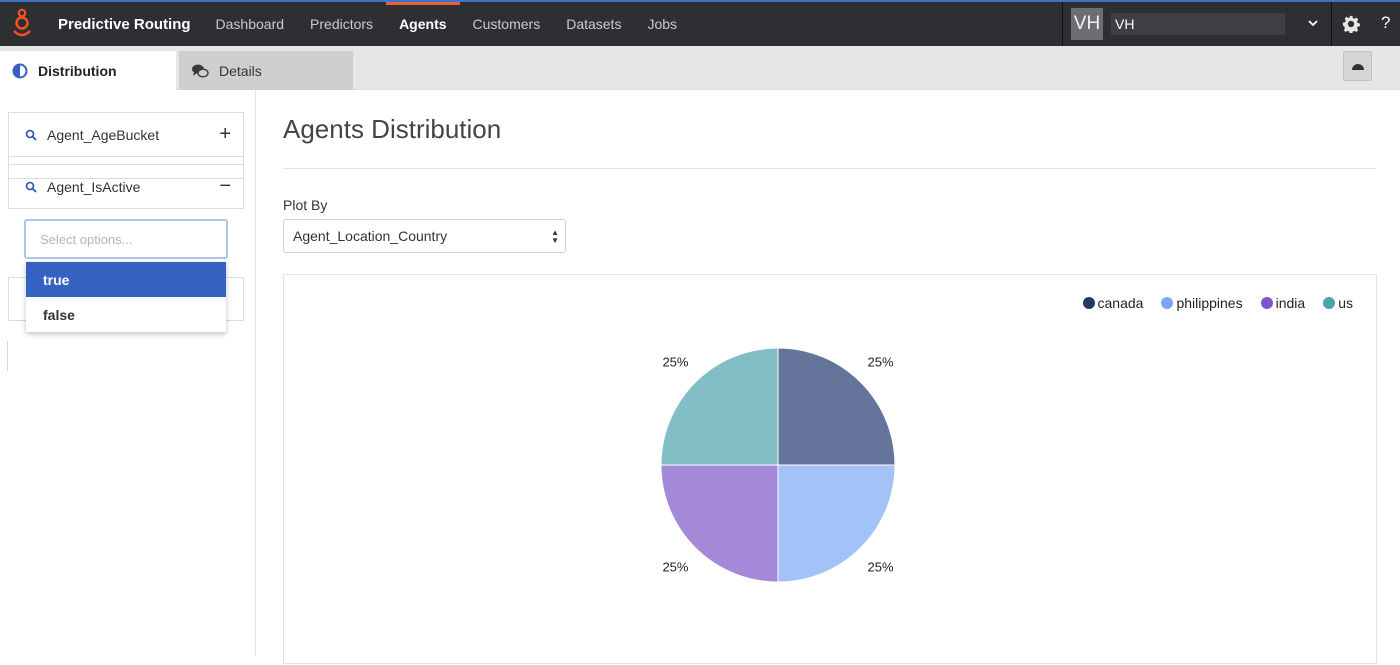  I want to click on user-menu: VH VH, so click(1197, 24).